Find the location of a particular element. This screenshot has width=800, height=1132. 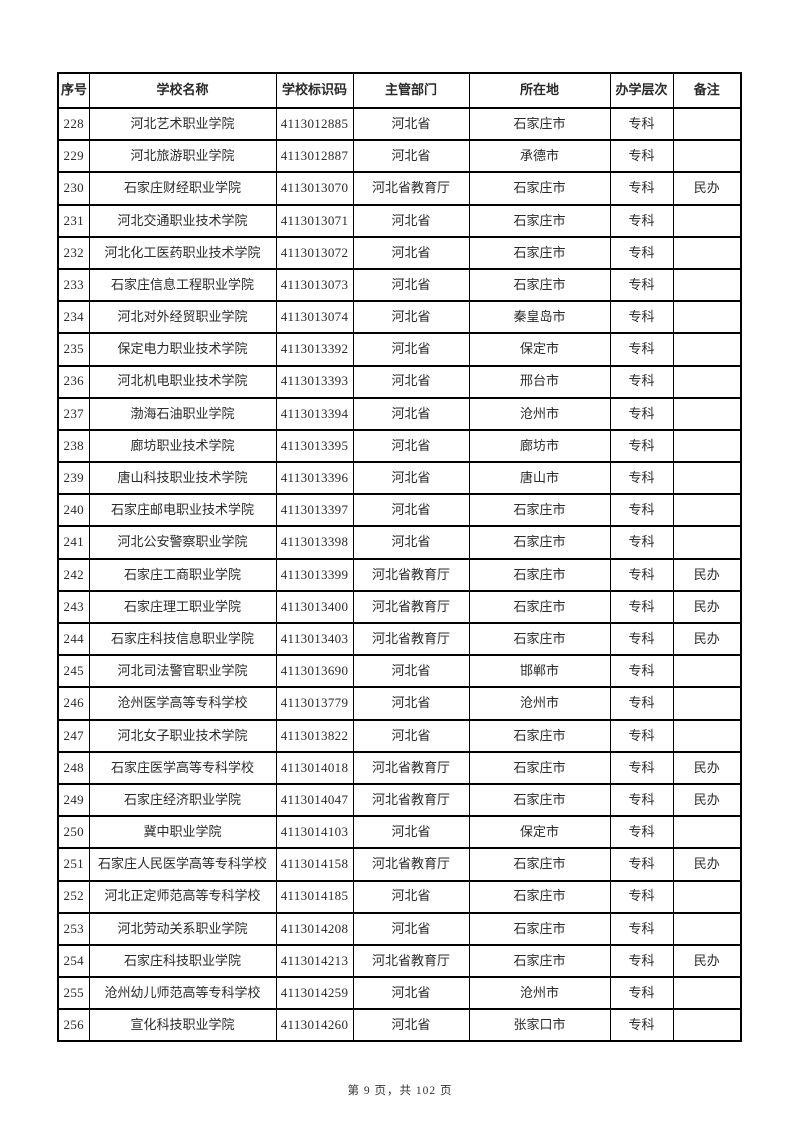

cell-index: 248 is located at coordinates (73, 767).